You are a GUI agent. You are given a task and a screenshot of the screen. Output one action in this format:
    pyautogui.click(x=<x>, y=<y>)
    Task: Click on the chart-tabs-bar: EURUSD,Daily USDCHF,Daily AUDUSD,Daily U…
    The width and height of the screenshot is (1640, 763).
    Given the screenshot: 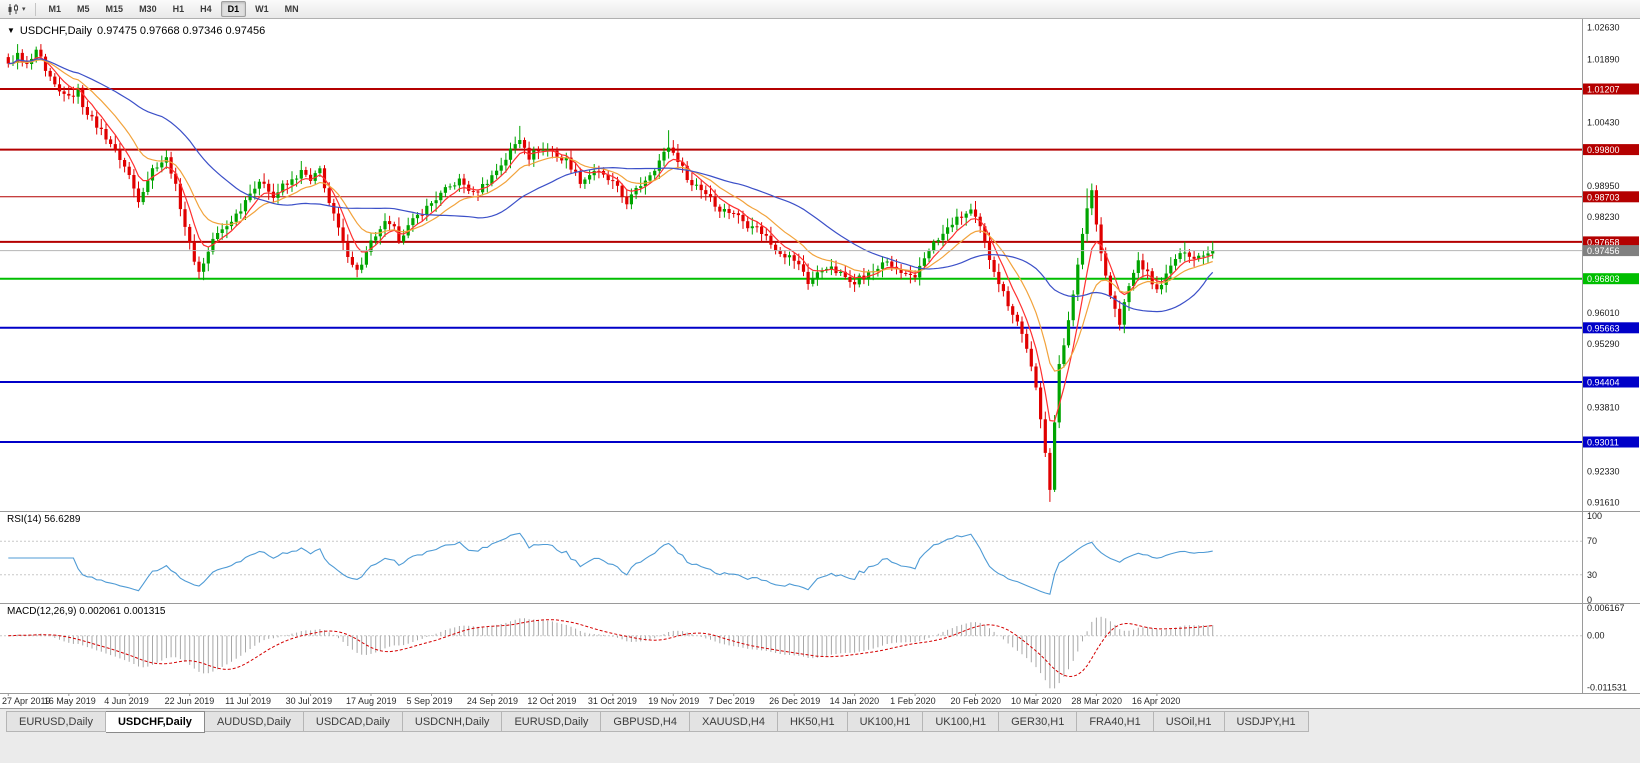 What is the action you would take?
    pyautogui.click(x=820, y=735)
    